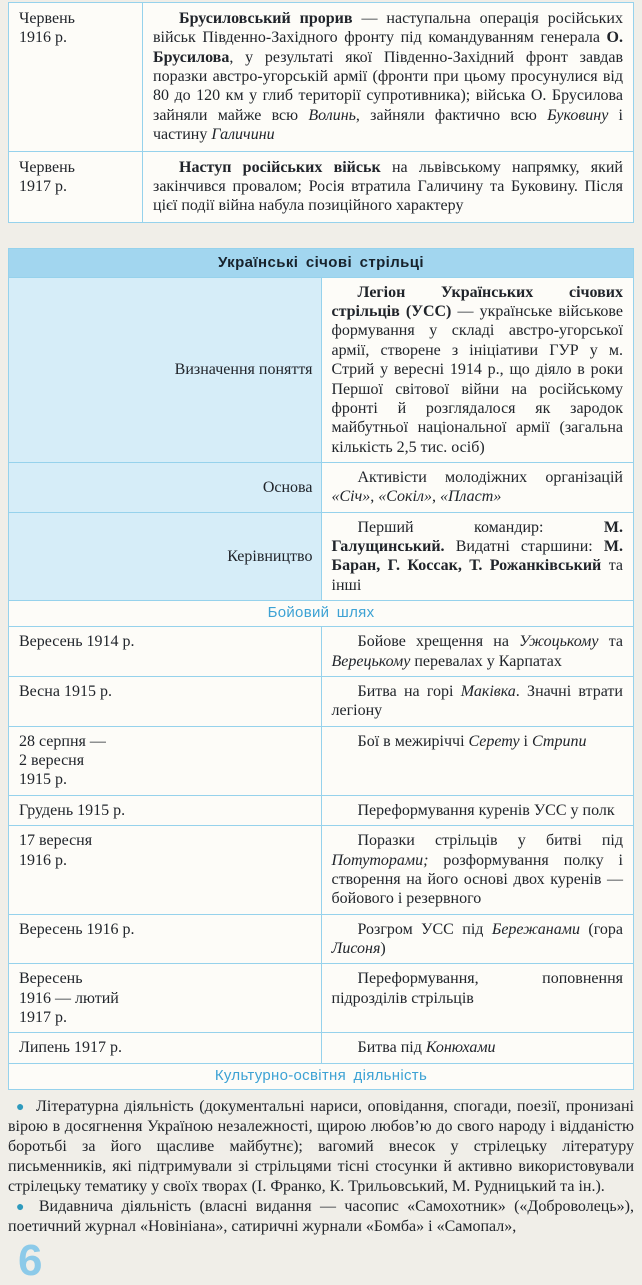  Describe the element at coordinates (165, 810) in the screenshot. I see `date-cell: Грудень 1915 р.` at that location.